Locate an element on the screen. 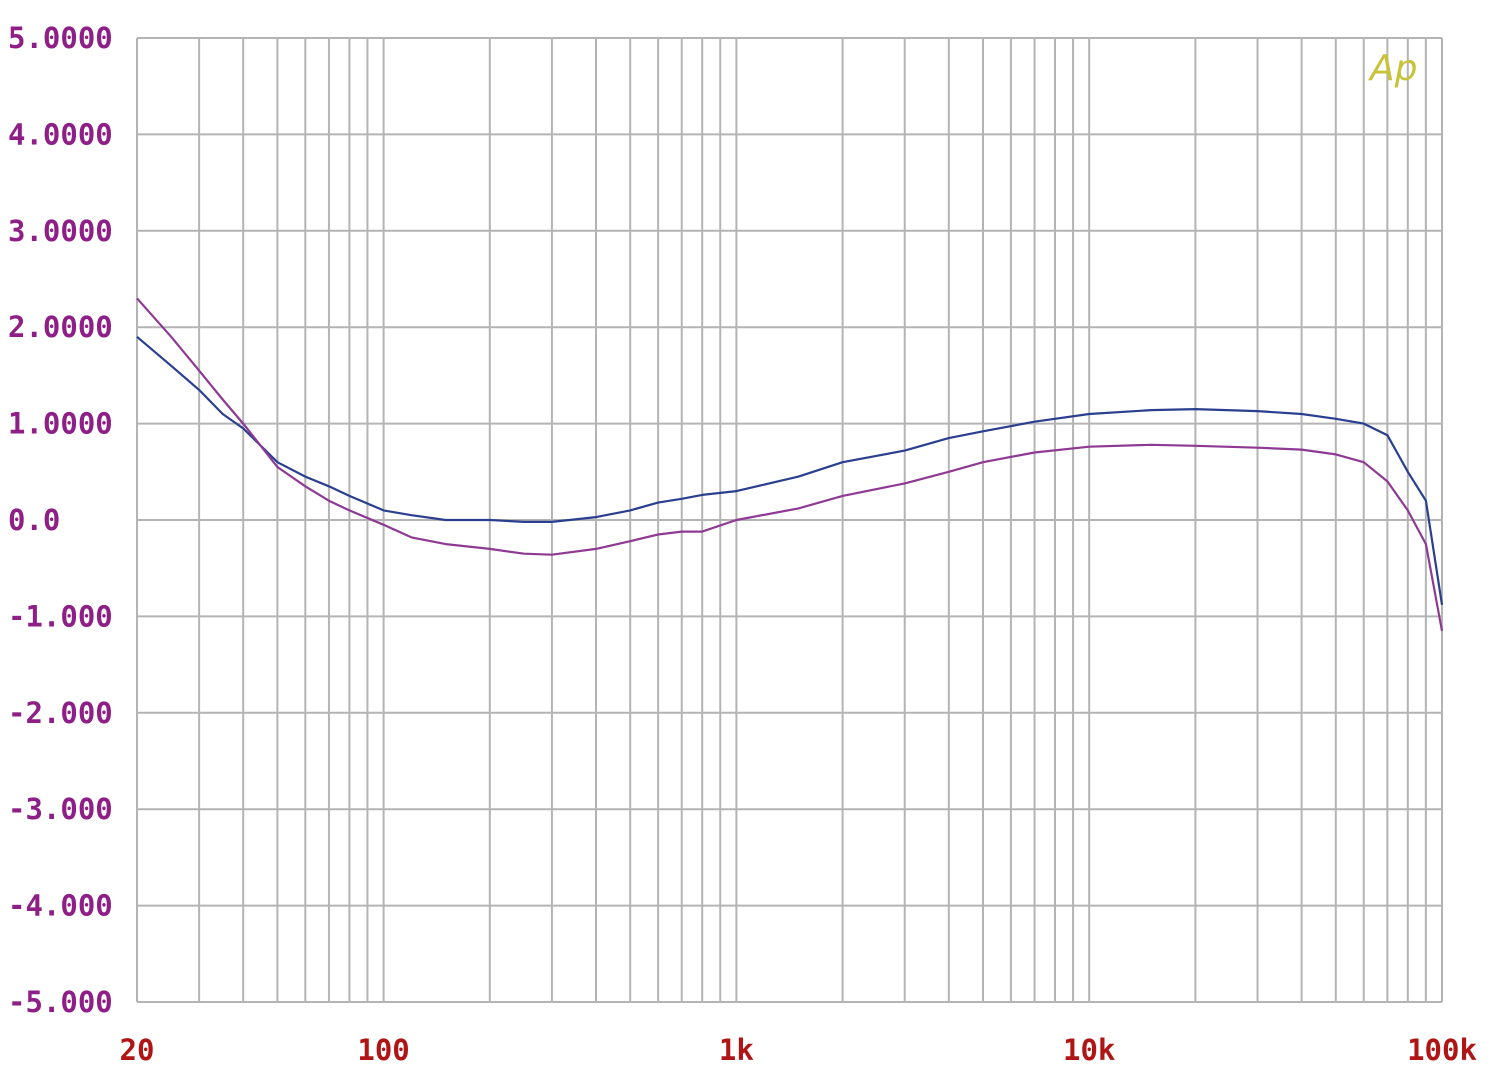 The image size is (1500, 1072). x-tick-label: 10k is located at coordinates (1089, 1050).